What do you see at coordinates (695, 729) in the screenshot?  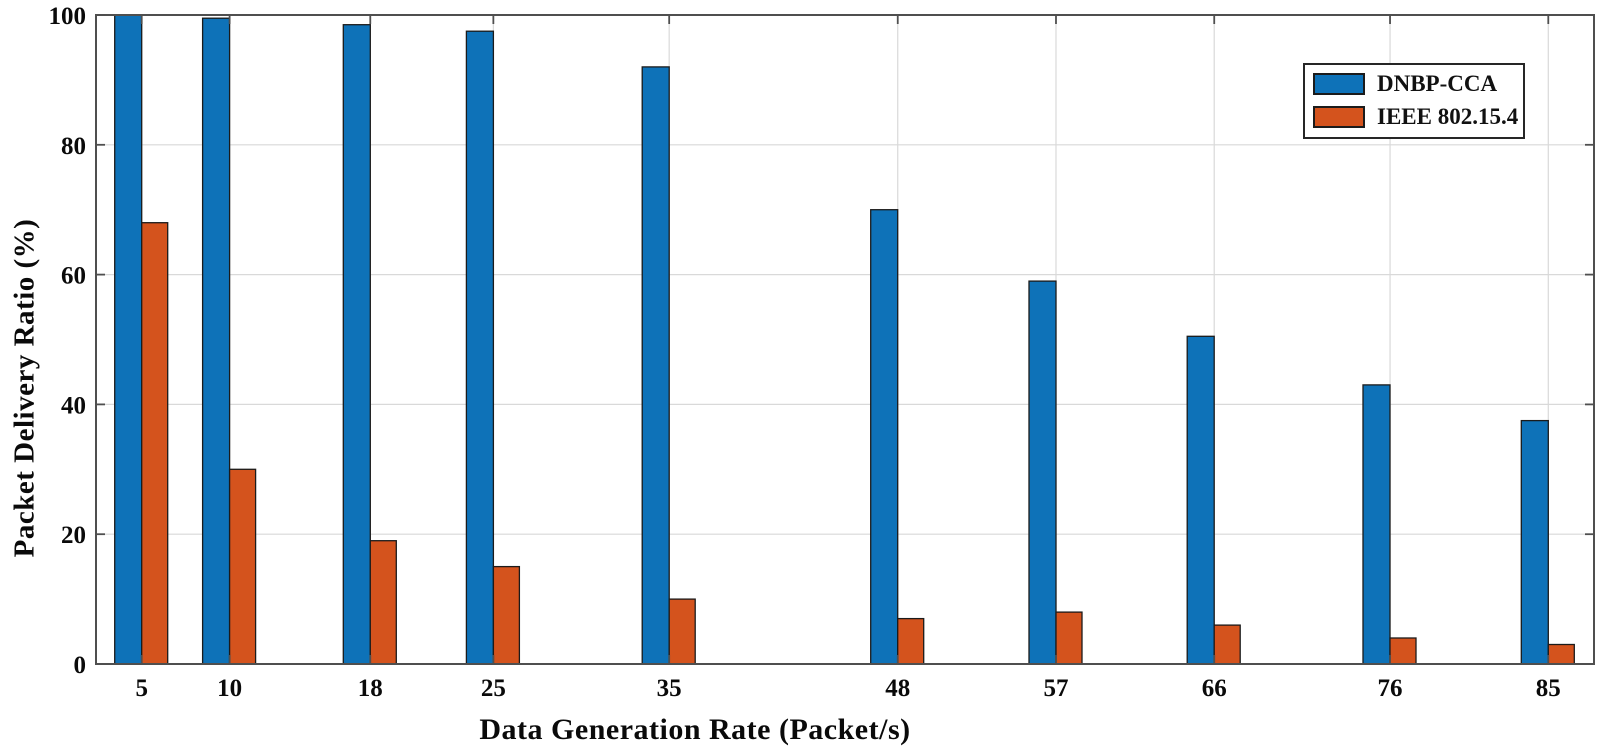 I see `x-axis-label: Data Generation Rate (Packet/s)` at bounding box center [695, 729].